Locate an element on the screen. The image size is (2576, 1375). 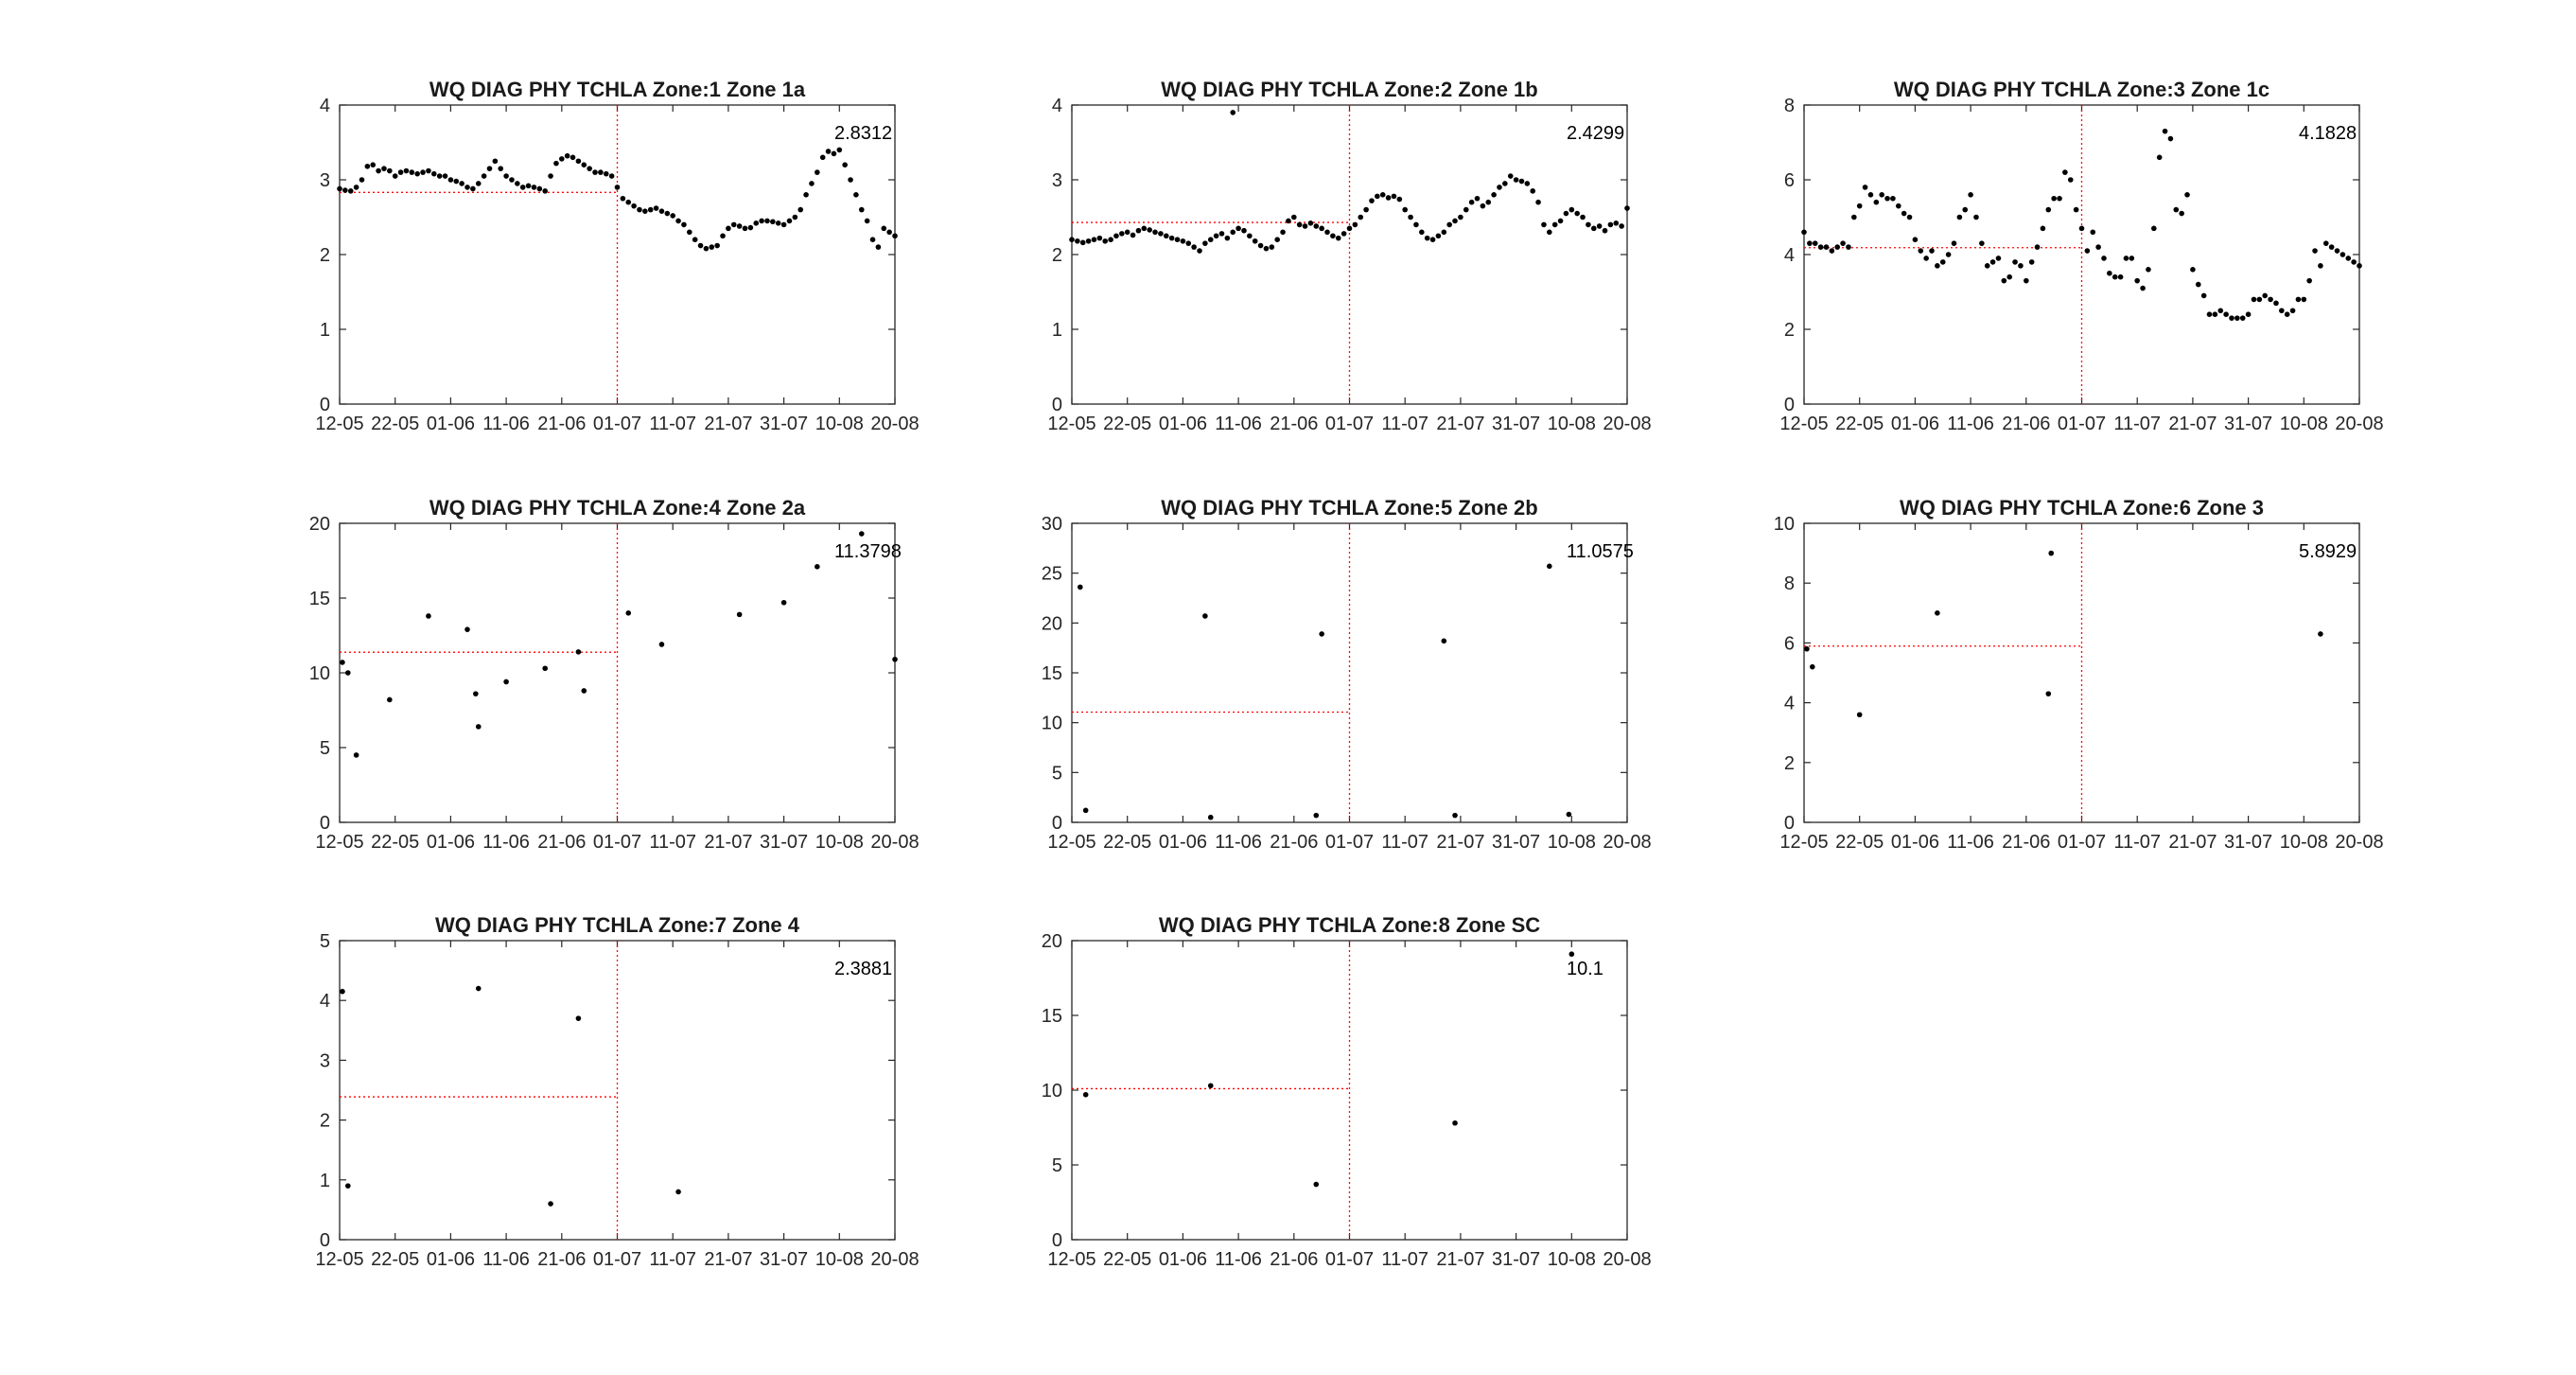
y-tick-label: 8 is located at coordinates (1790, 106).